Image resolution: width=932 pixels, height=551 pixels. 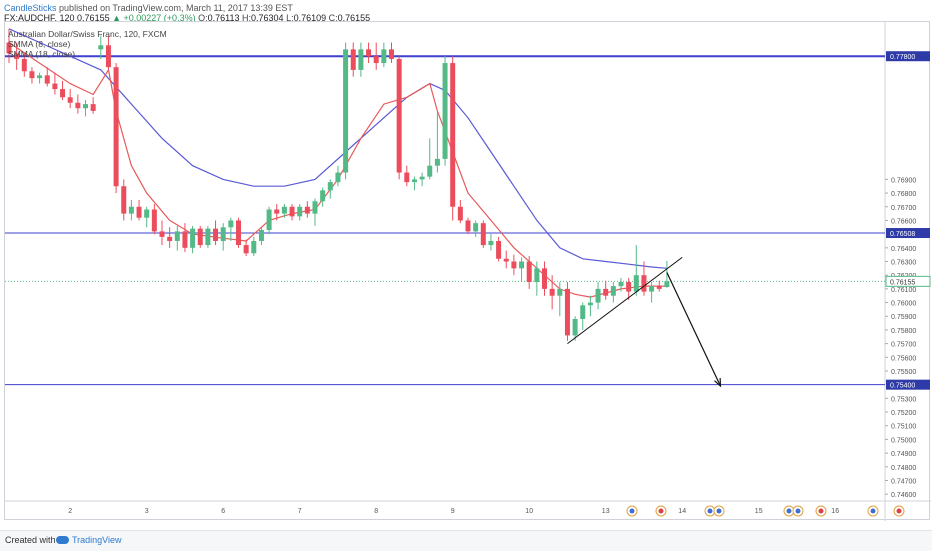 I want to click on high-value: 0.76304, so click(x=267, y=18).